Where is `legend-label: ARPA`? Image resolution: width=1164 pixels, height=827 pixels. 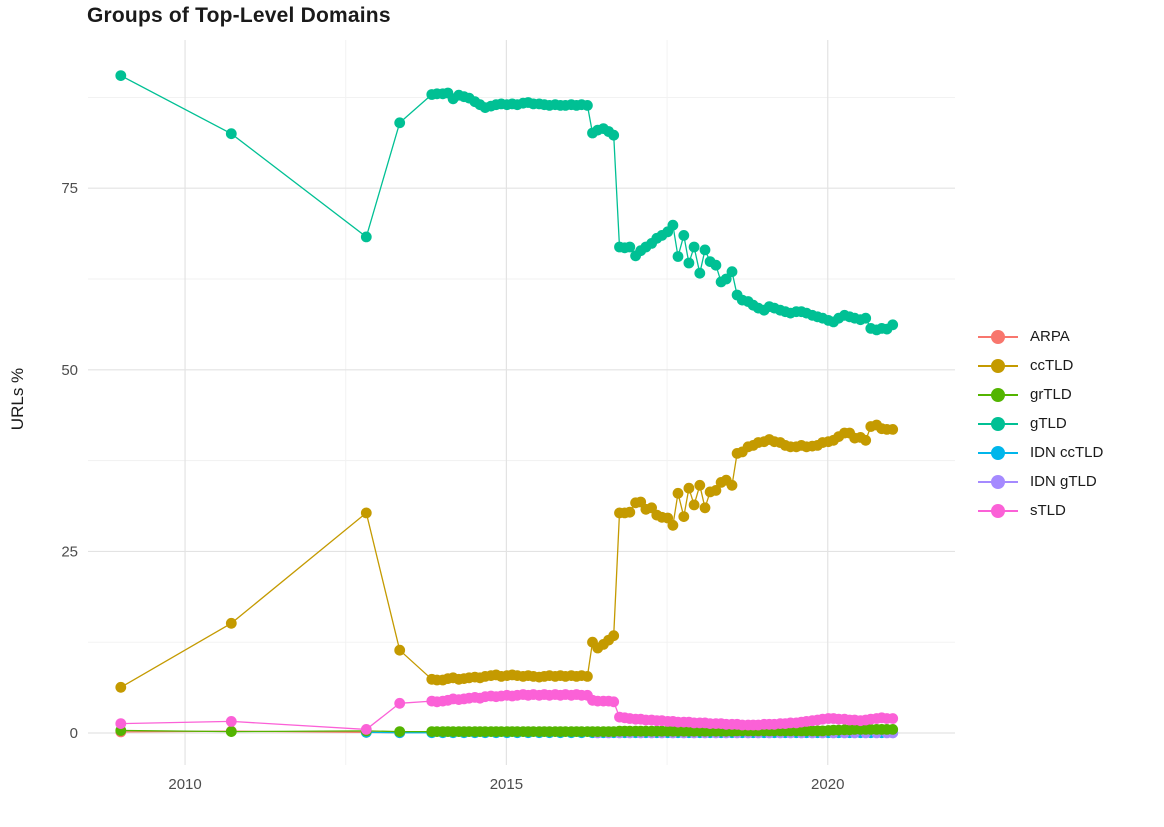 legend-label: ARPA is located at coordinates (1050, 336).